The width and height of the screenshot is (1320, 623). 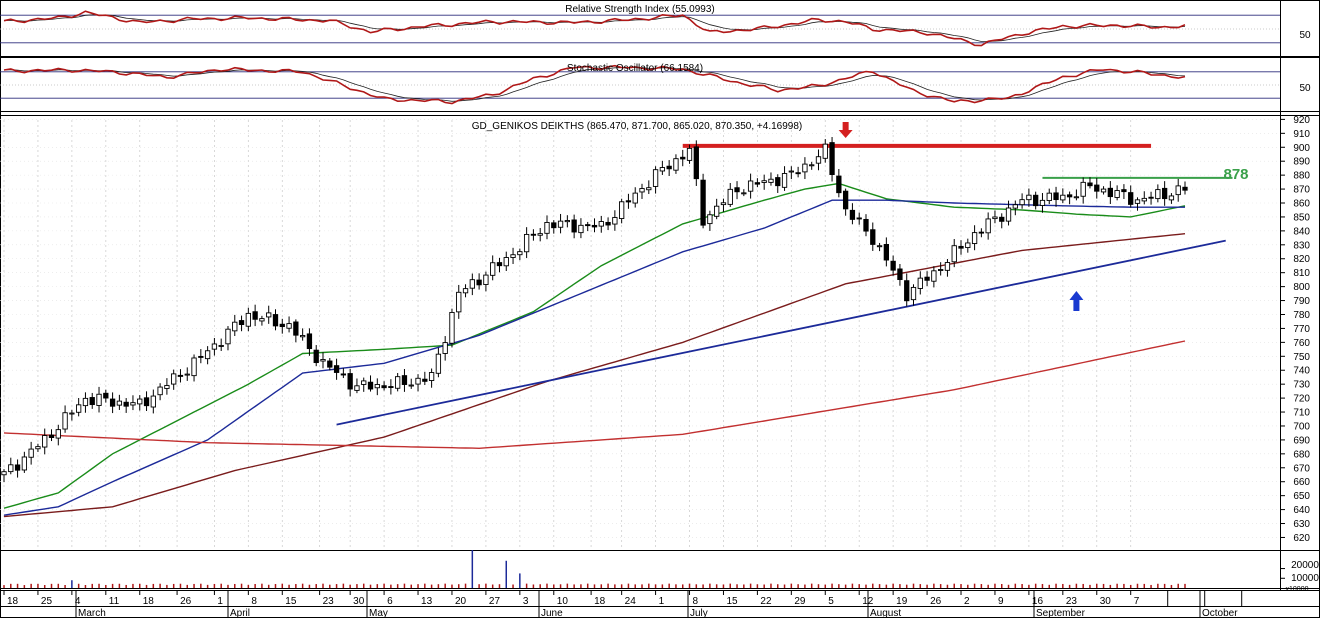 I want to click on y-tick-label: 690, so click(x=1301, y=440).